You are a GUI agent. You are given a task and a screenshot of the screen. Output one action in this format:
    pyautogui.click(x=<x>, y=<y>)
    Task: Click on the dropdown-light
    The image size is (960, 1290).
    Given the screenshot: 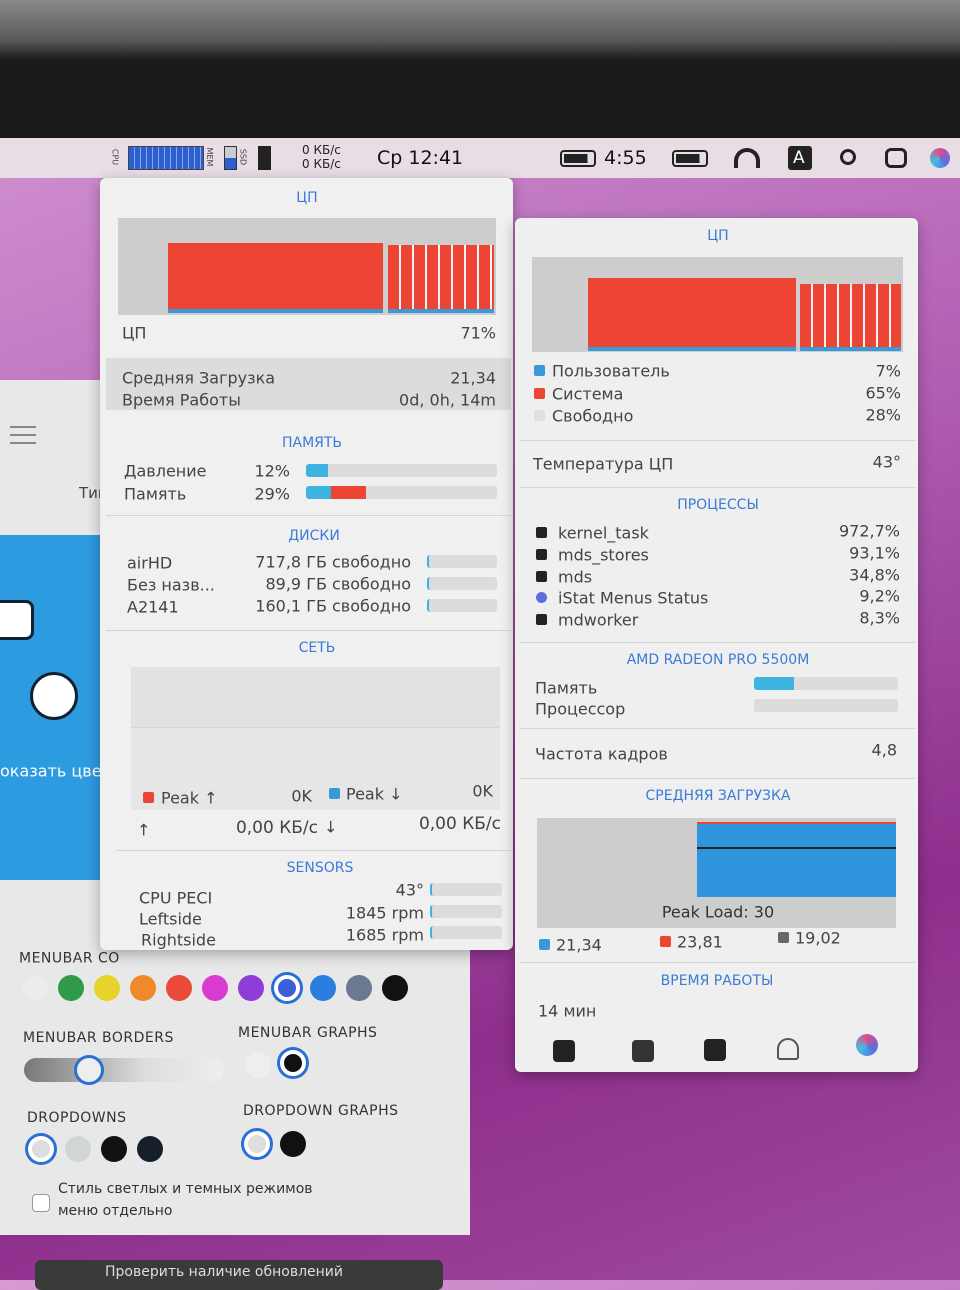 What is the action you would take?
    pyautogui.click(x=41, y=1149)
    